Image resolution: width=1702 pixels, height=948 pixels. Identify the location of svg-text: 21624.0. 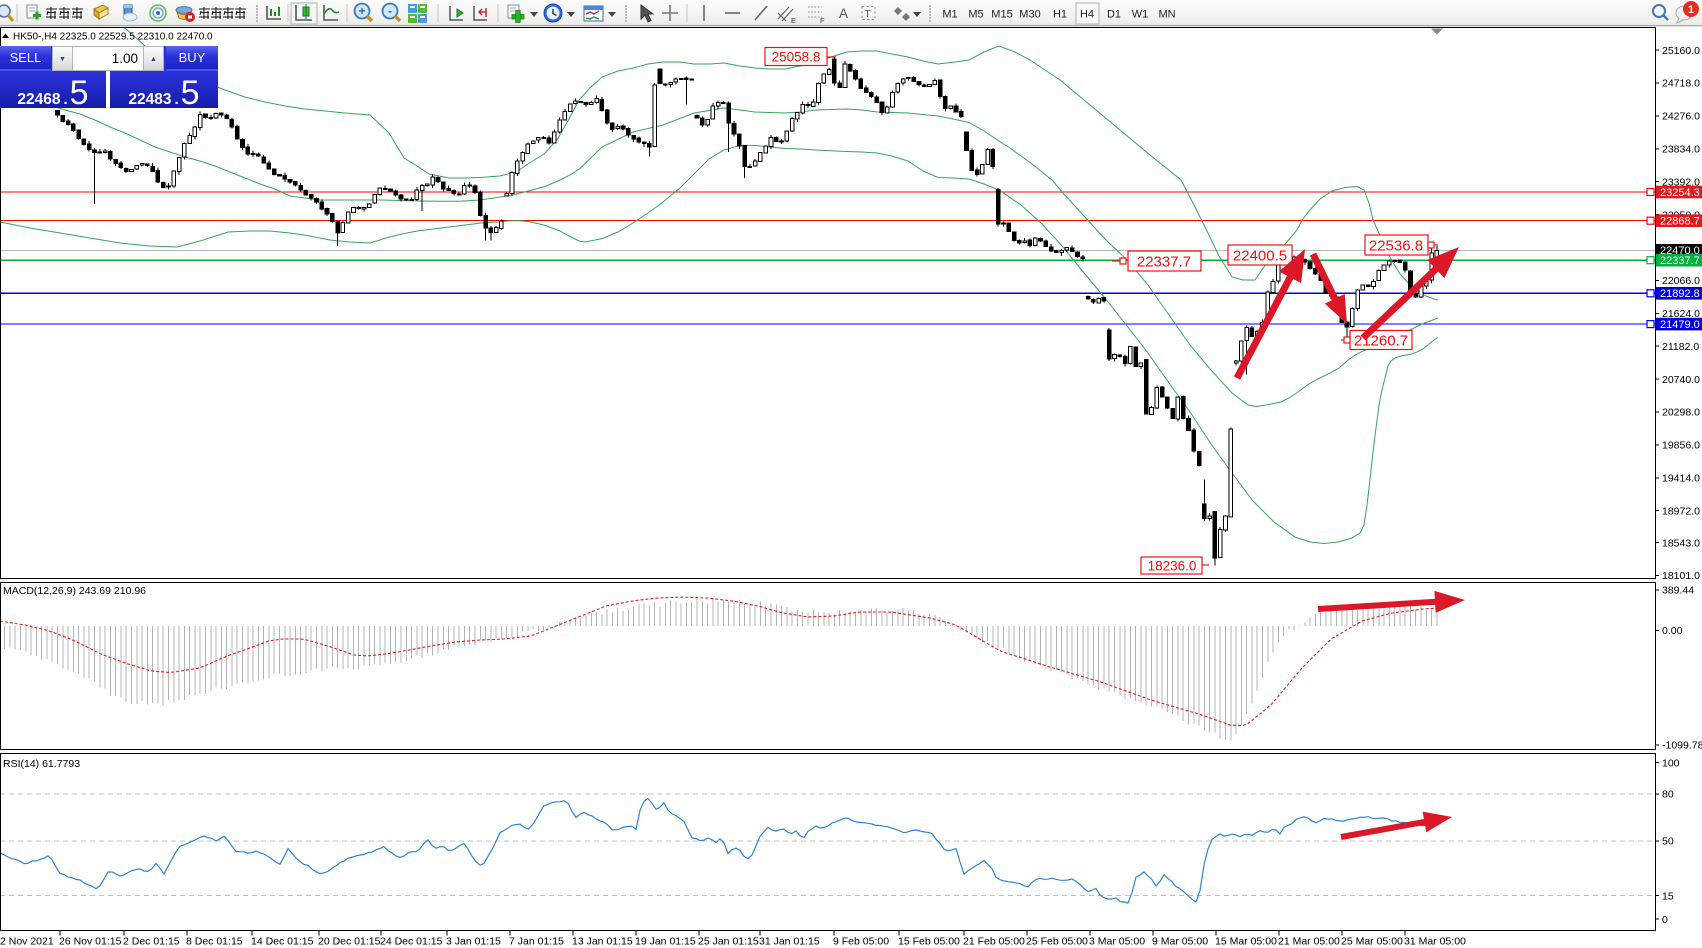
(1681, 314).